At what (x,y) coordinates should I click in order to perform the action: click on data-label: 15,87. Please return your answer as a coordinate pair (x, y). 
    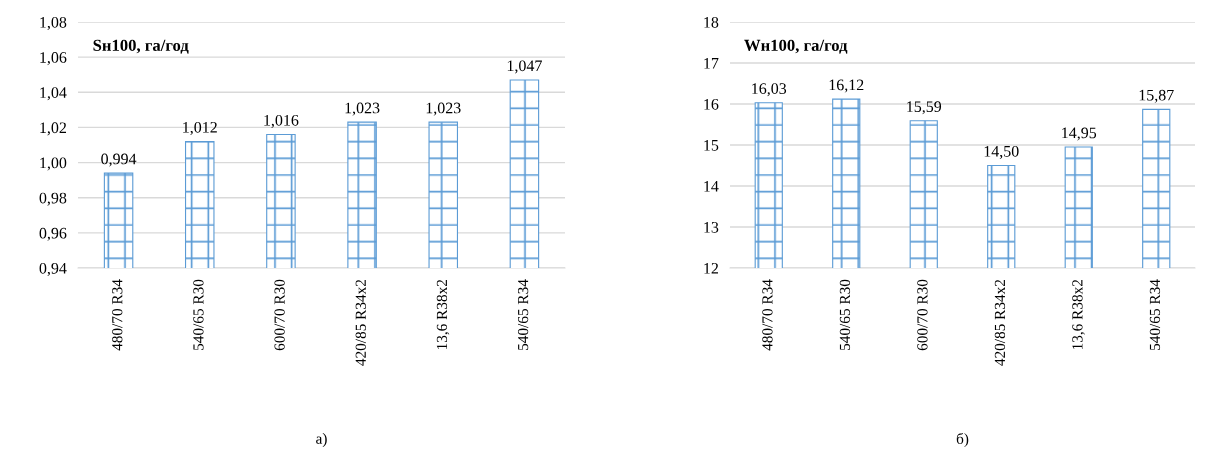
    Looking at the image, I should click on (1156, 96).